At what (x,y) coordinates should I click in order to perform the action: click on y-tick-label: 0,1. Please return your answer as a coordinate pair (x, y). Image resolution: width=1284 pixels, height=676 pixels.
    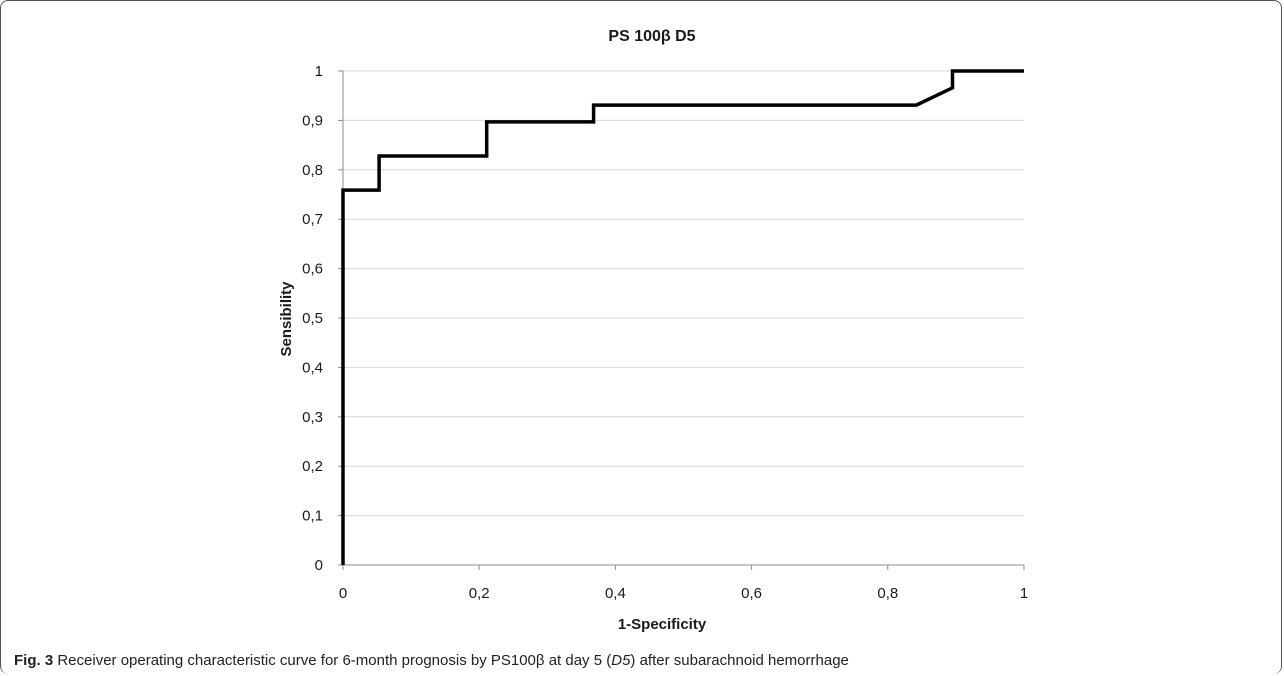
    Looking at the image, I should click on (312, 516).